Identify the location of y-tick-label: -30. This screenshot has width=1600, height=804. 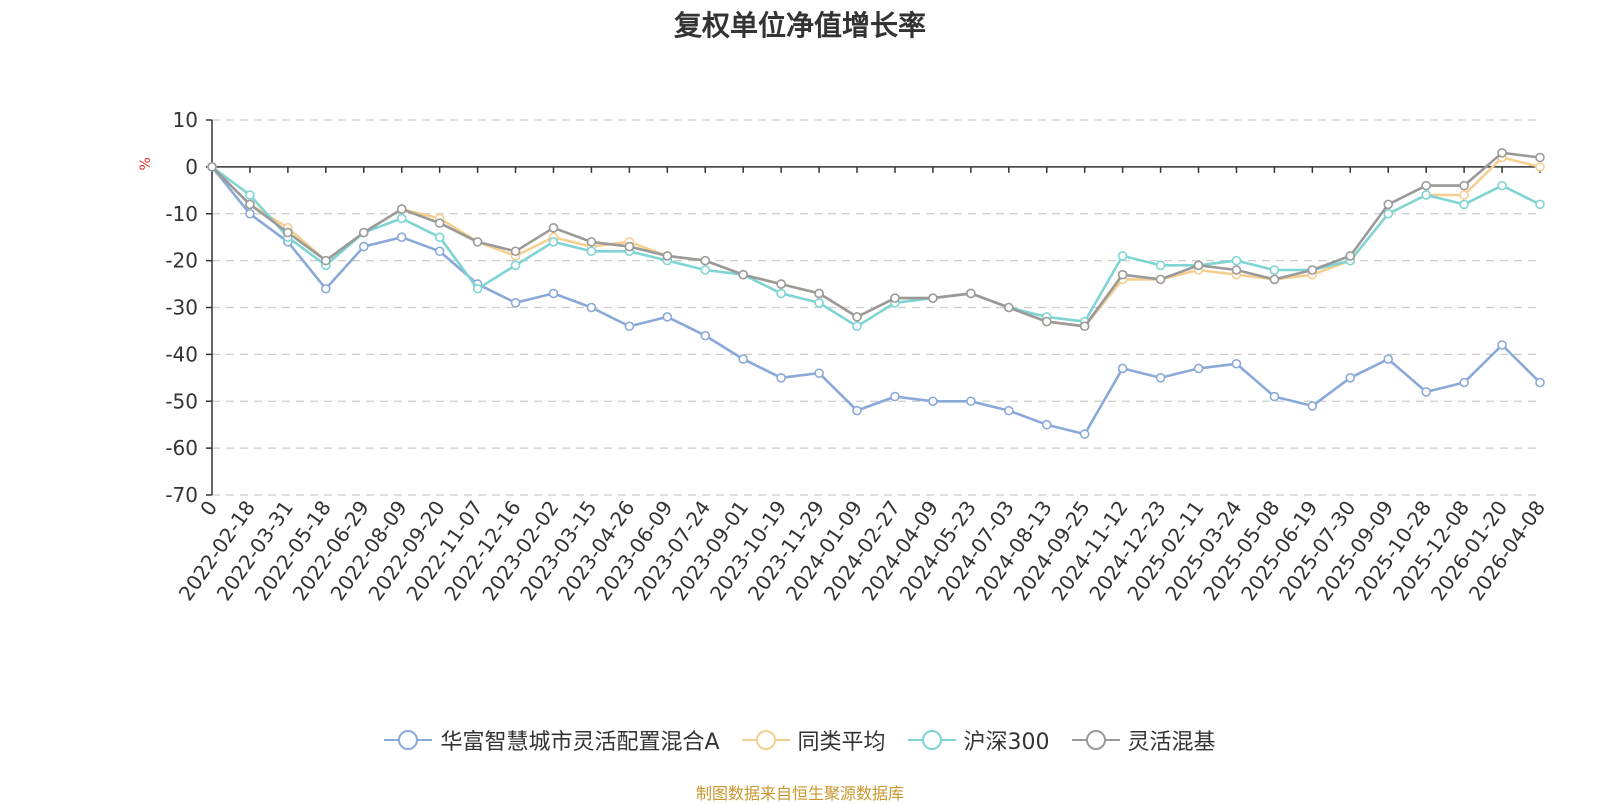
(181, 308).